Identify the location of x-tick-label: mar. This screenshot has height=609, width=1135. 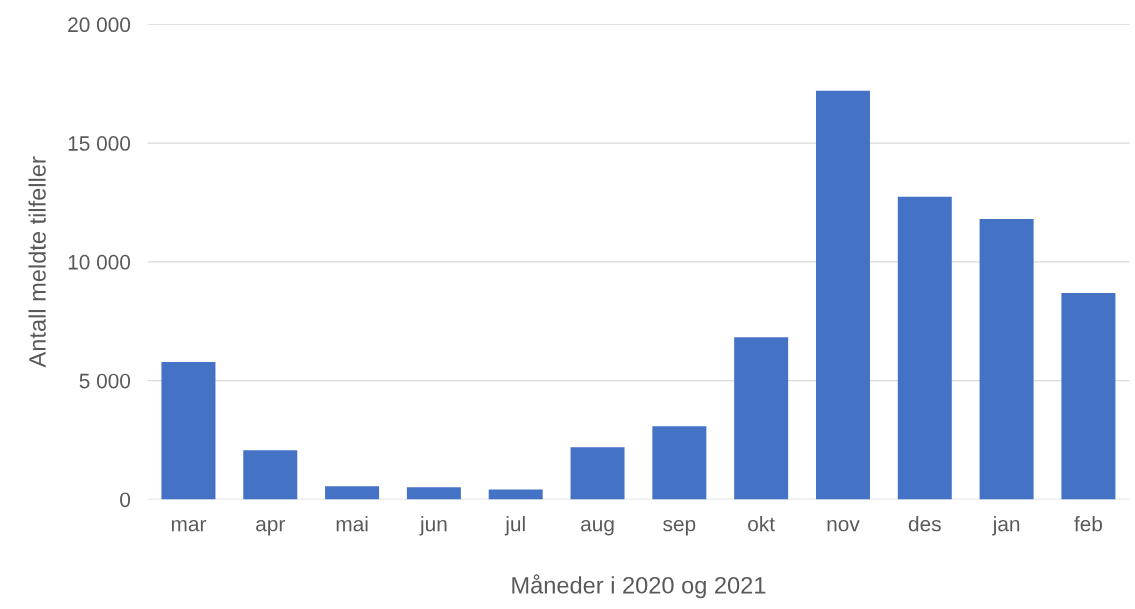
(189, 525).